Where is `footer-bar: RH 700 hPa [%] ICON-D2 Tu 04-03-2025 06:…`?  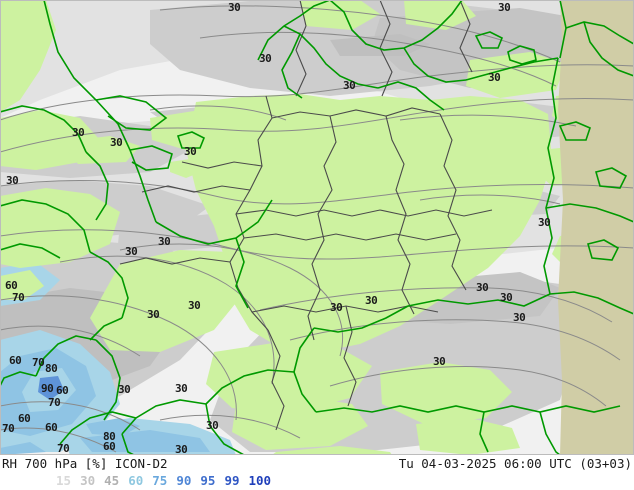
footer-bar: RH 700 hPa [%] ICON-D2 Tu 04-03-2025 06:… is located at coordinates (317, 472).